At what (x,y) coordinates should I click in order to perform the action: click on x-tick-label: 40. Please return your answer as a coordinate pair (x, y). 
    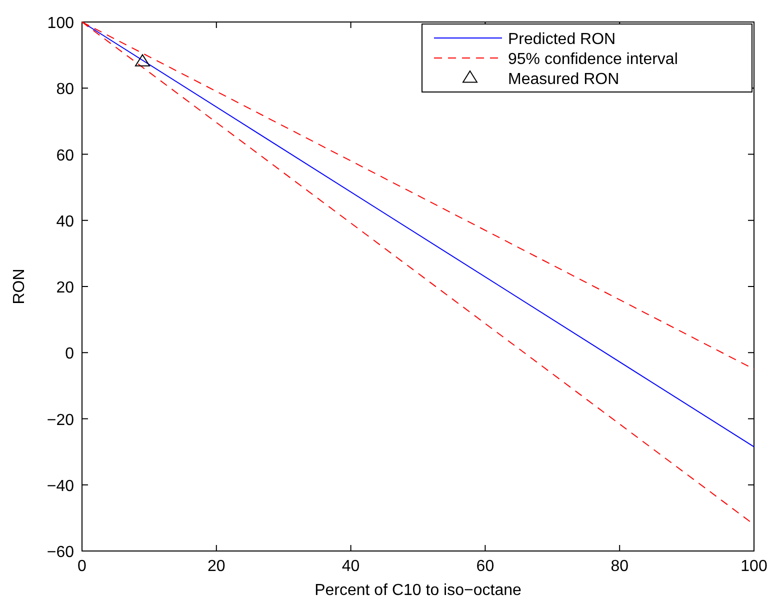
    Looking at the image, I should click on (351, 566).